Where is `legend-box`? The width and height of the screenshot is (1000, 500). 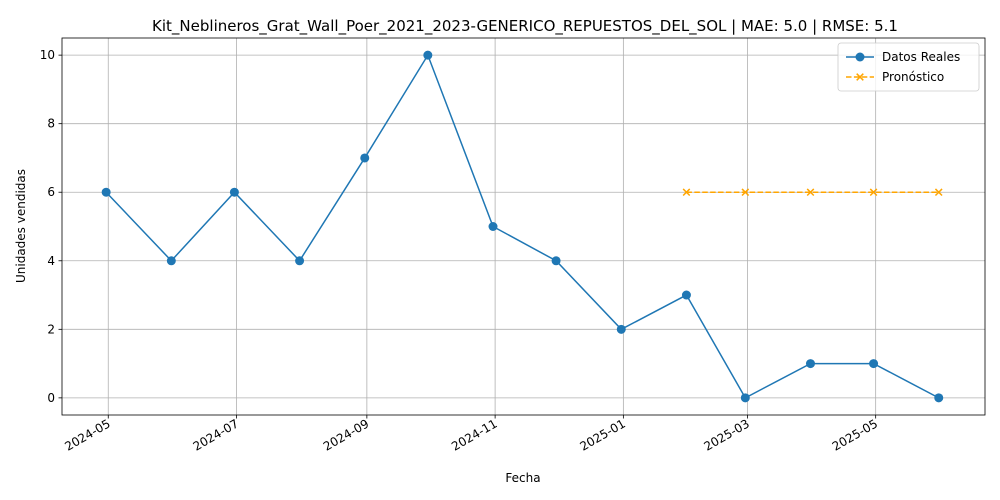 legend-box is located at coordinates (908, 67).